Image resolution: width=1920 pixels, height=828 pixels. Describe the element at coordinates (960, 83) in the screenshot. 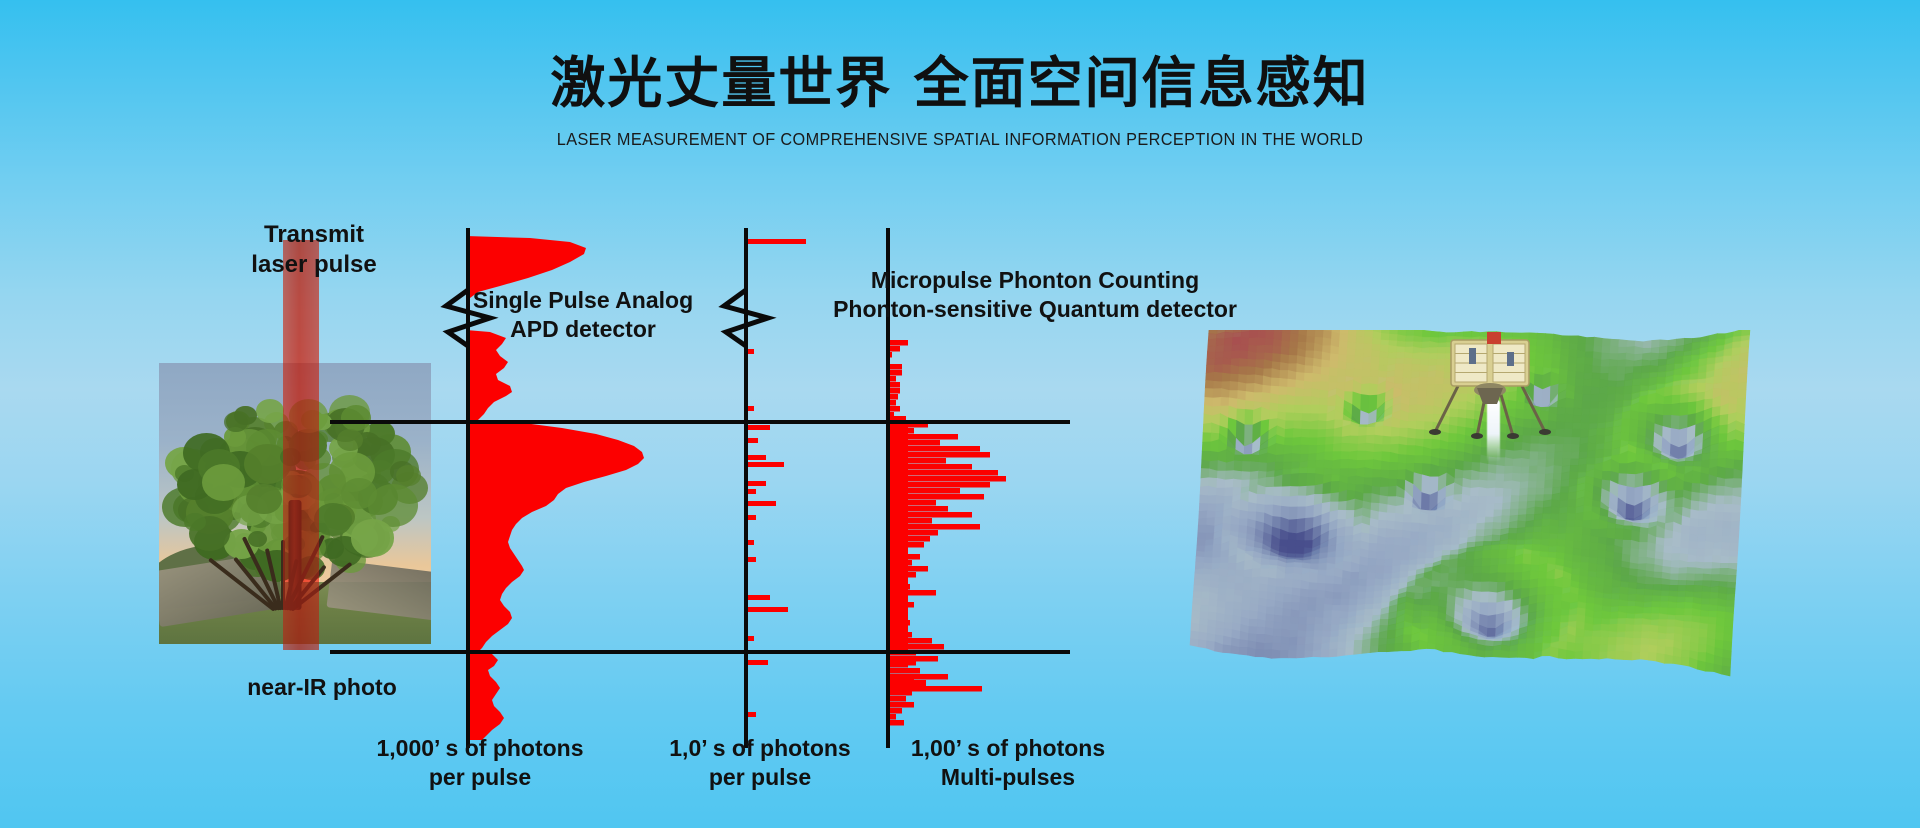

I see `page-title: 激光丈量世界 全面空间信息感知` at that location.